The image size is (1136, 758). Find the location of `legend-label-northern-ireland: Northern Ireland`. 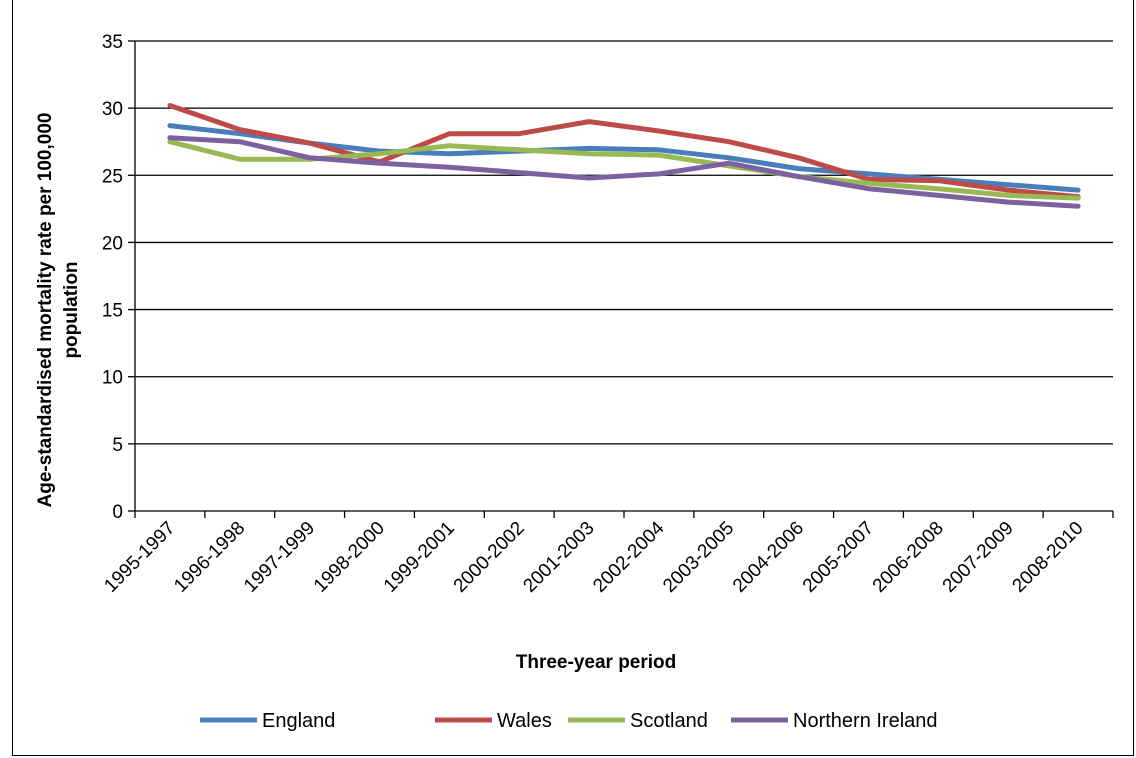

legend-label-northern-ireland: Northern Ireland is located at coordinates (865, 721).